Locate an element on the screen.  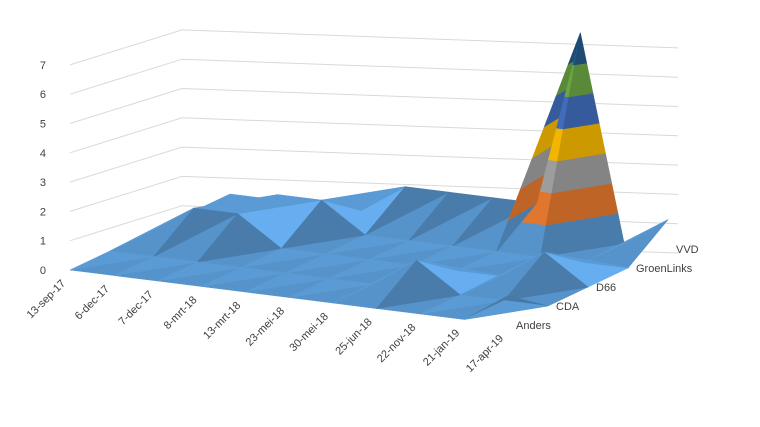
z-tick-label: 1 is located at coordinates (43, 242).